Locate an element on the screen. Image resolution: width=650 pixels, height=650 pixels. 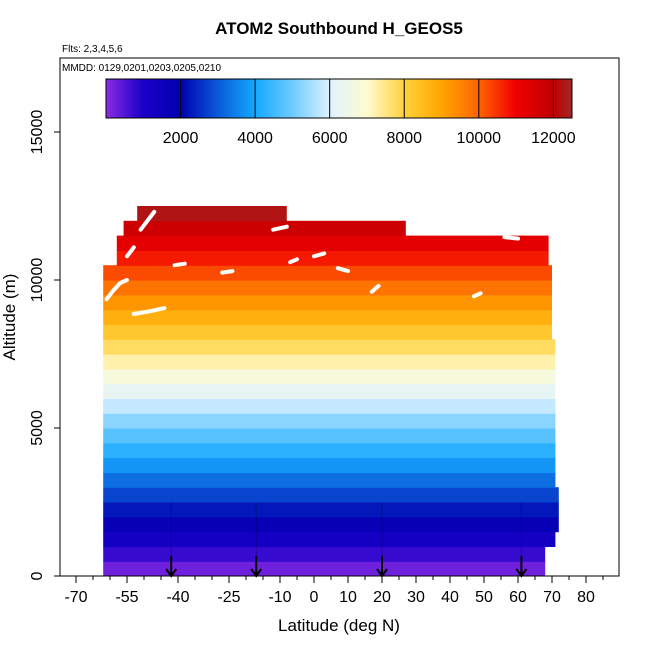
colorbar-tick-label: 6000 is located at coordinates (330, 138).